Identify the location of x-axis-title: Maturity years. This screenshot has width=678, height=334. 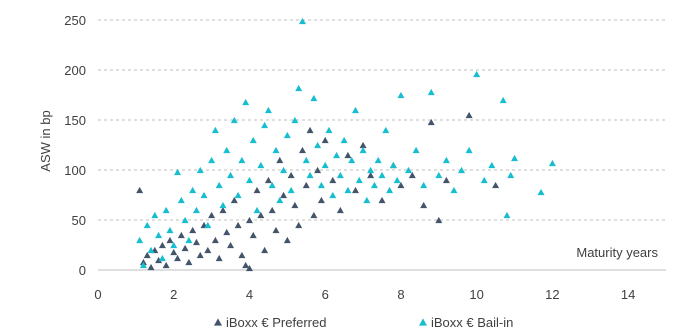
(617, 252).